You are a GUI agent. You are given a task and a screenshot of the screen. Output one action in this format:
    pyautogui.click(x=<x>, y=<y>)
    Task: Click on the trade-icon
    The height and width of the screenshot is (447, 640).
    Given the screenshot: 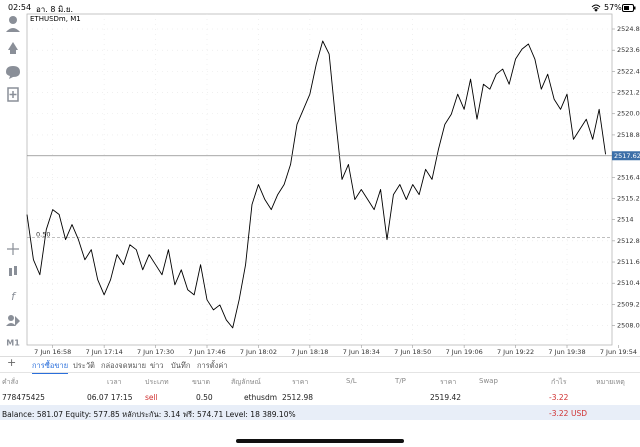 What is the action you would take?
    pyautogui.click(x=13, y=48)
    